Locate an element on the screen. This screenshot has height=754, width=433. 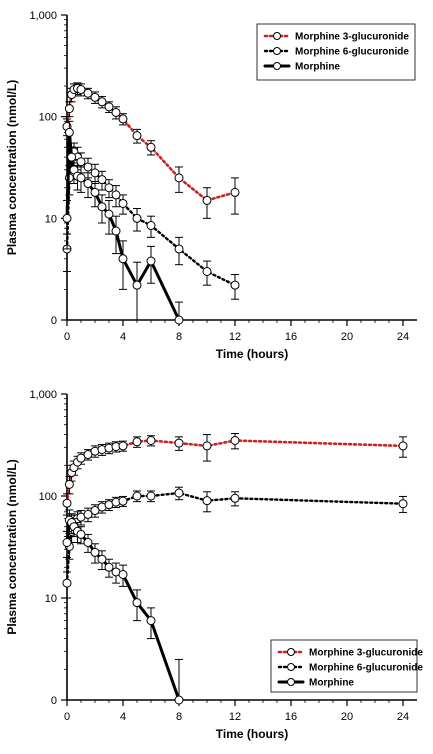
legend-box is located at coordinates (336, 52).